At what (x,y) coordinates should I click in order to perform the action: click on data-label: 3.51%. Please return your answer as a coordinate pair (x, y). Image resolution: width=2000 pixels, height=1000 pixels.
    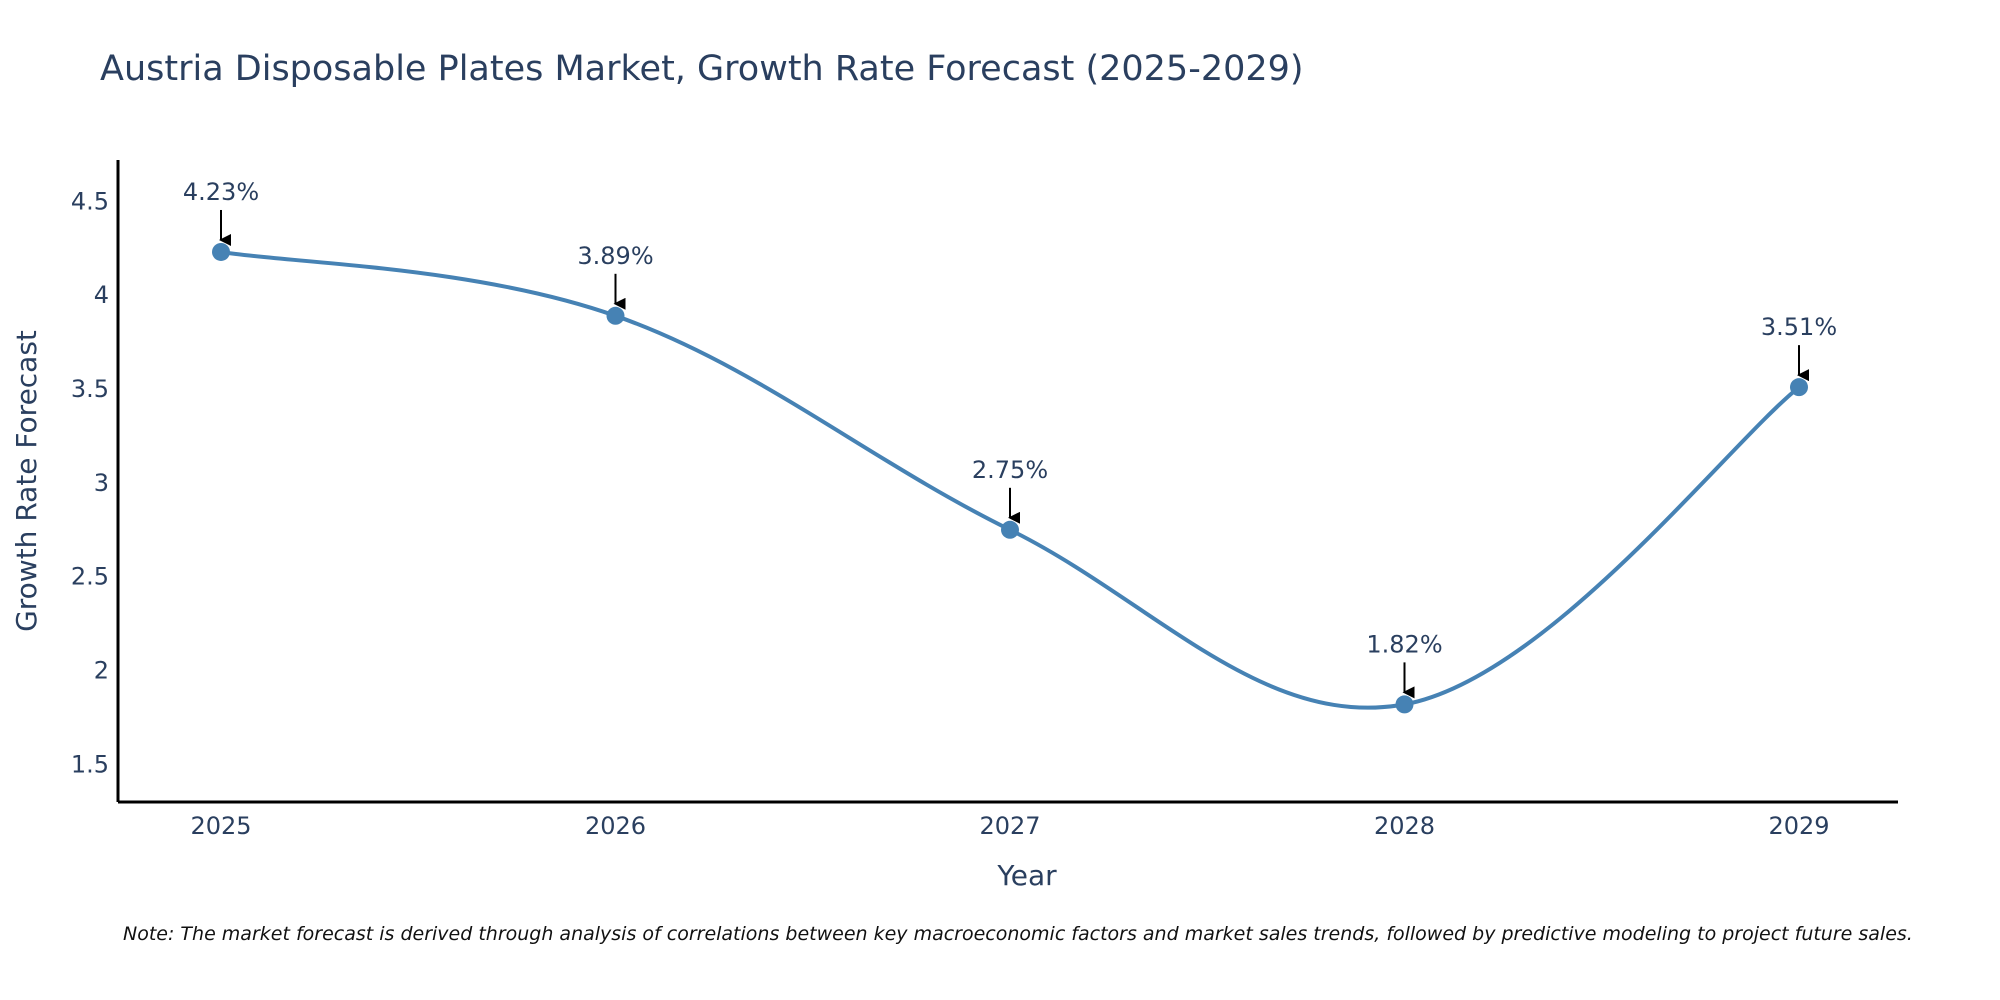
    Looking at the image, I should click on (1799, 327).